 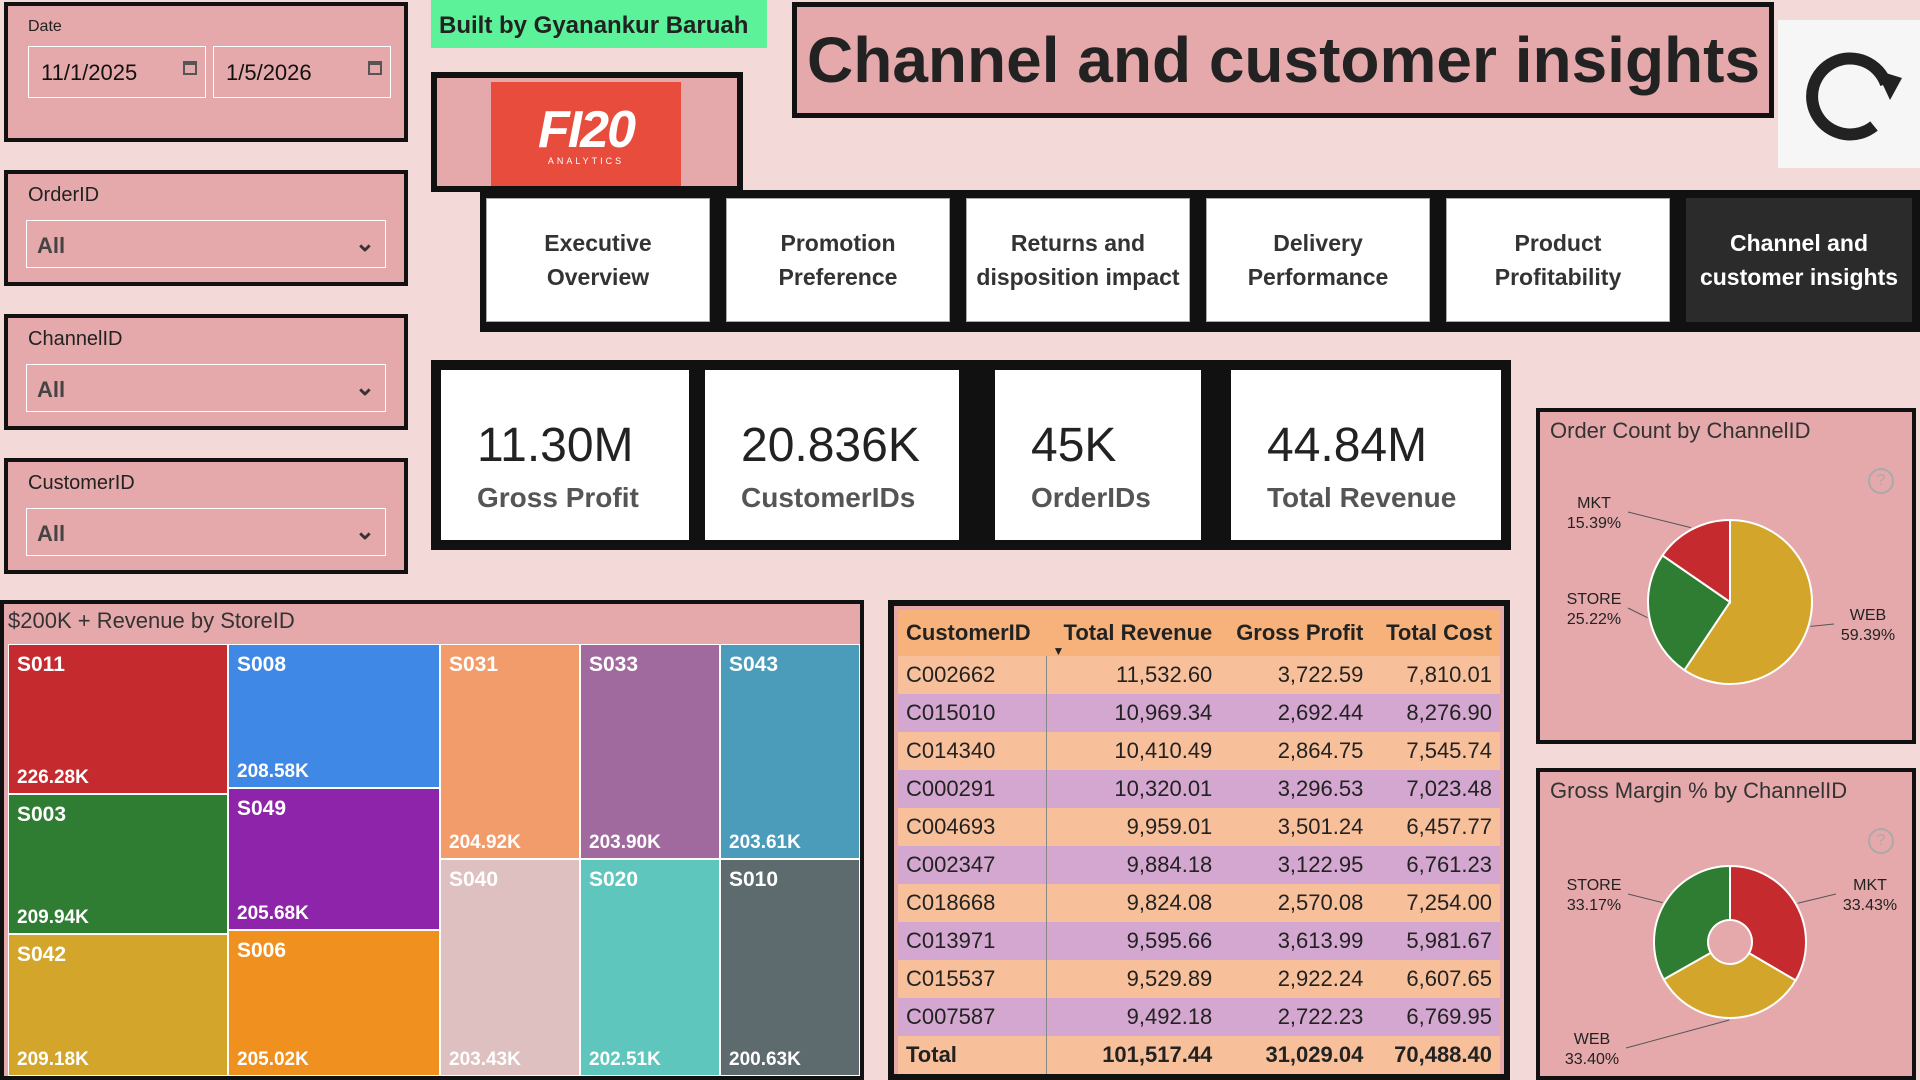 I want to click on kpi-label: Gross Profit, so click(x=558, y=497).